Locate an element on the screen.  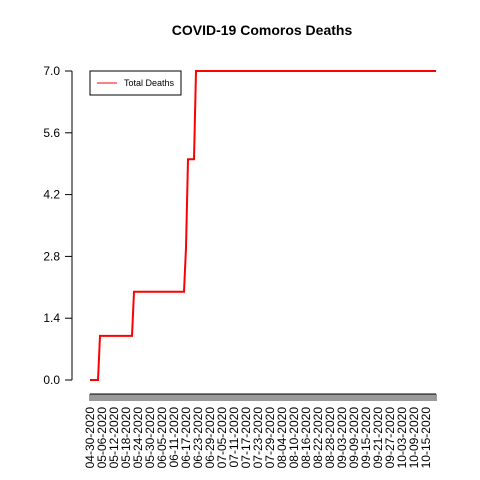
y-tick-label: 2.8 is located at coordinates (51, 256).